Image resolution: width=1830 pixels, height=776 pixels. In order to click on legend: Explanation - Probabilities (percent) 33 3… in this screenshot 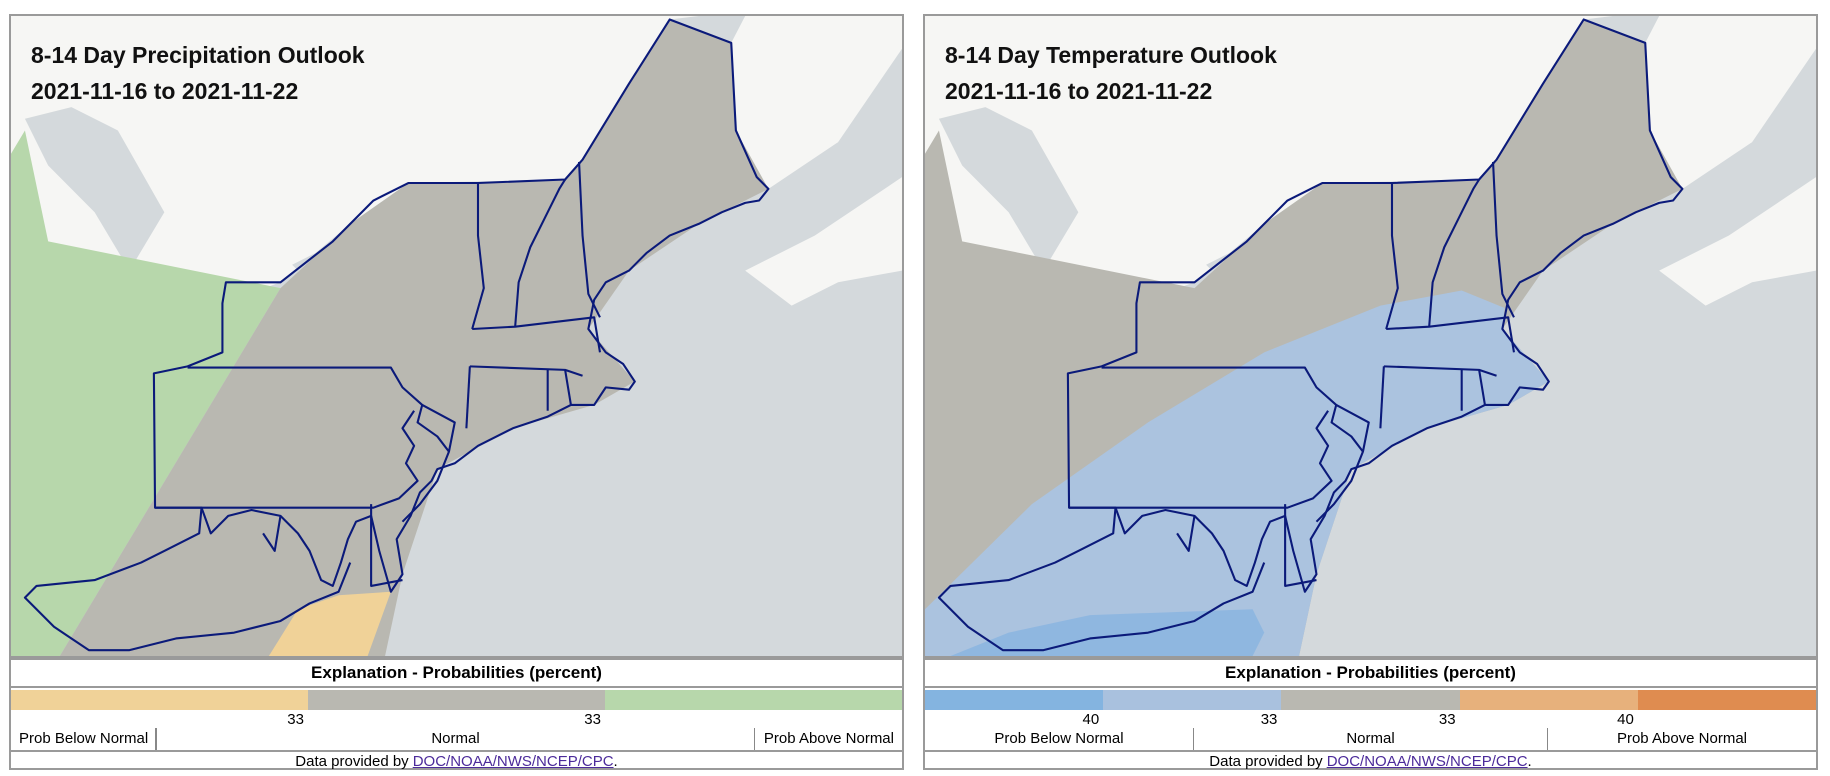, I will do `click(456, 713)`.